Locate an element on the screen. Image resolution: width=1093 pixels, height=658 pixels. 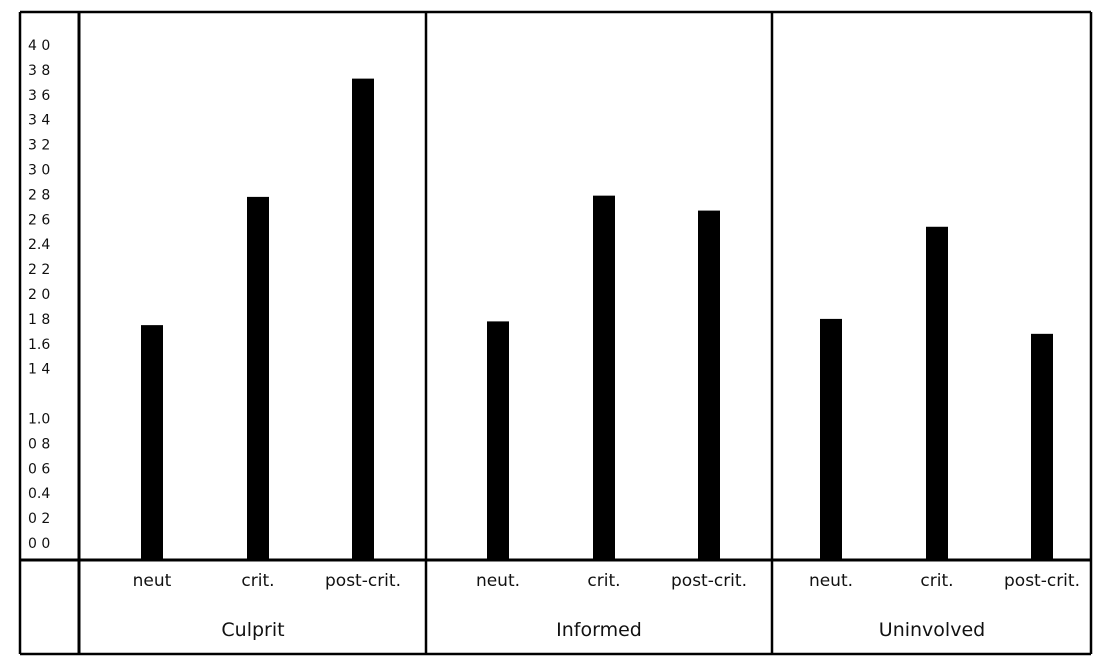
y-tick-label: 0 8 is located at coordinates (39, 444).